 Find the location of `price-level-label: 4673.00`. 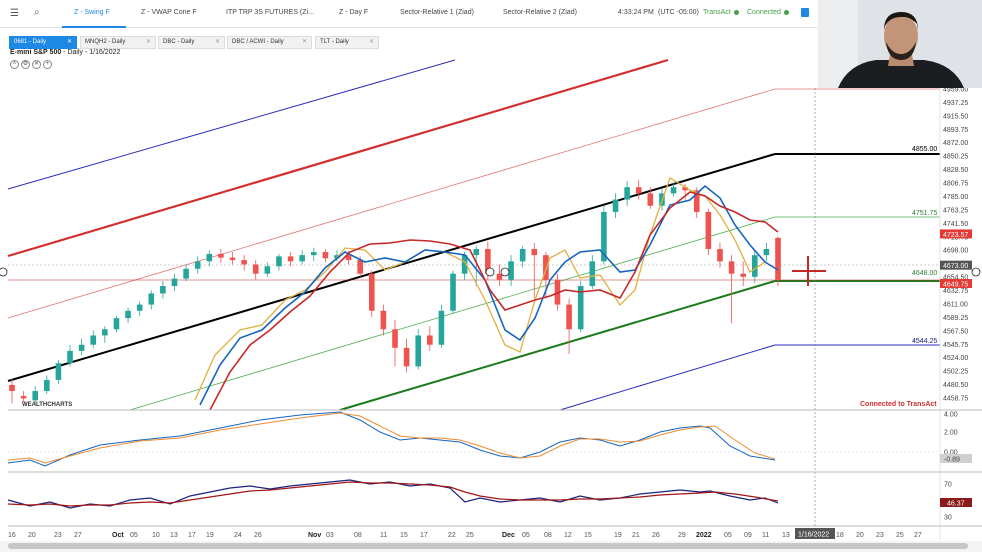

price-level-label: 4673.00 is located at coordinates (955, 266).